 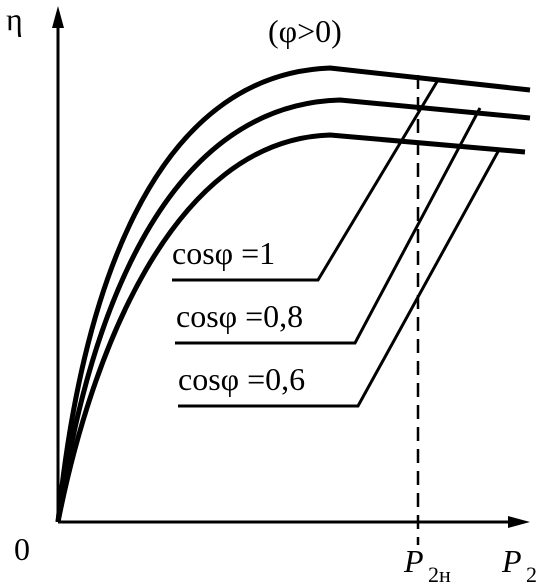 I want to click on x-subscript: 2, so click(x=531, y=574).